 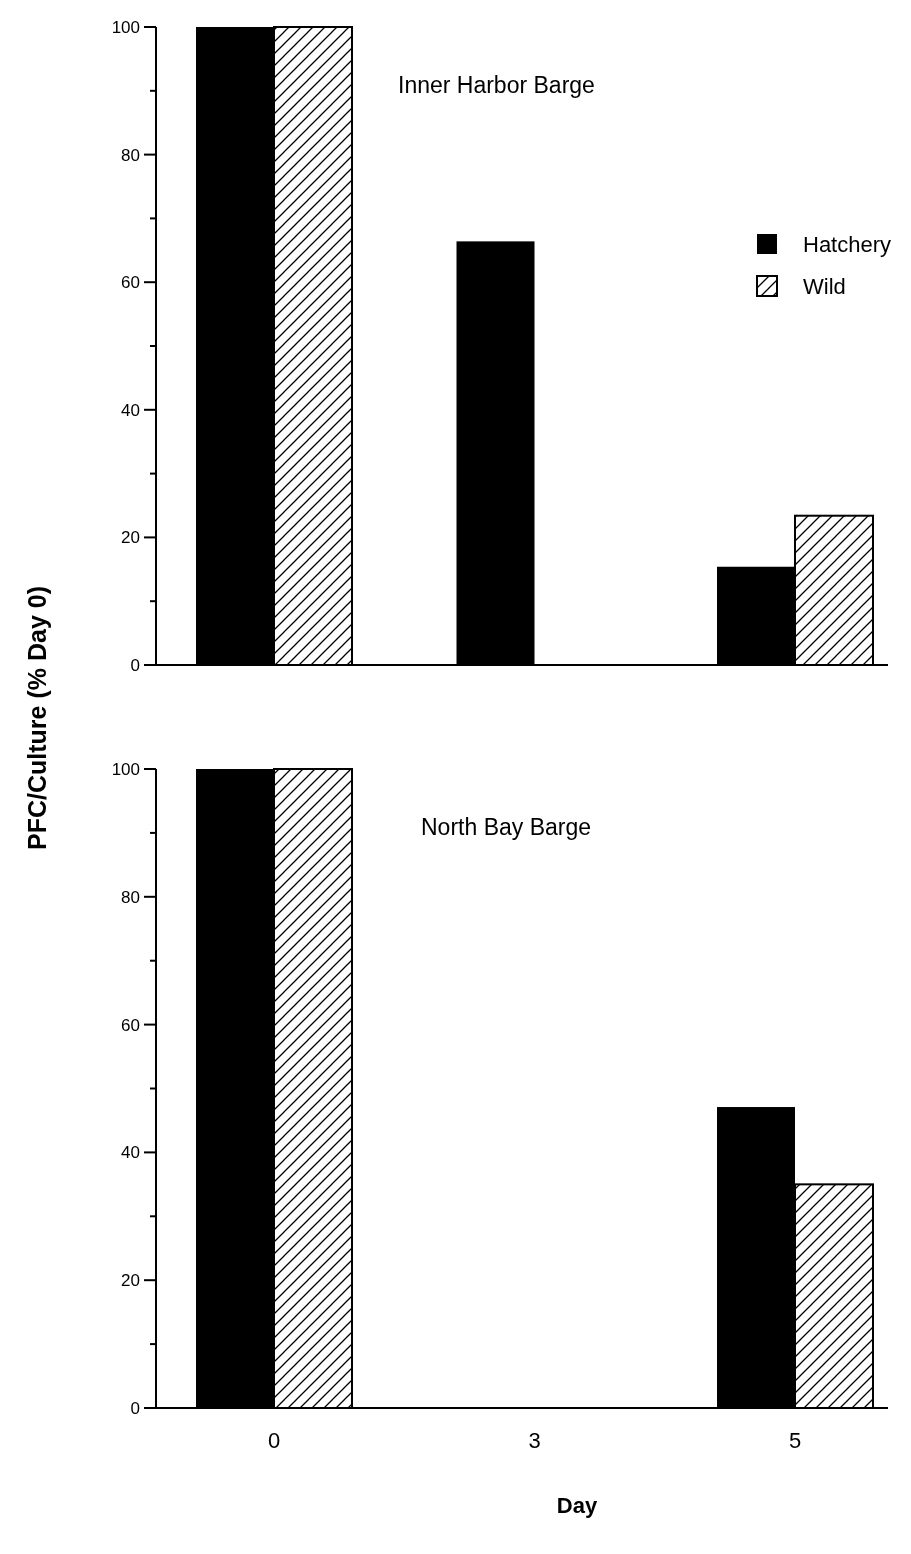 What do you see at coordinates (795, 1440) in the screenshot?
I see `x-tick-label: 5` at bounding box center [795, 1440].